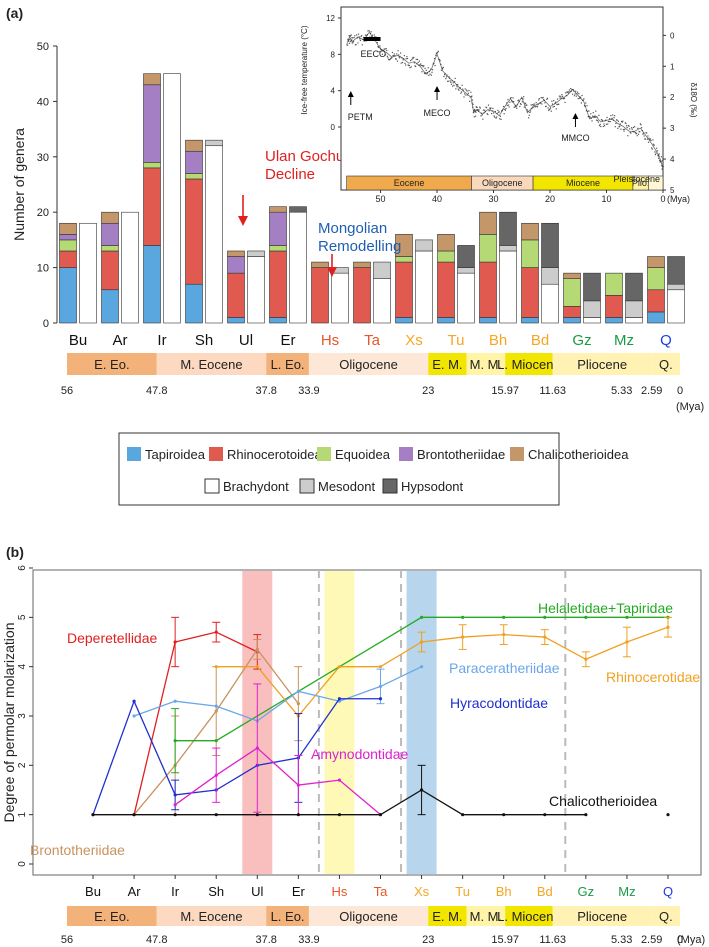  Describe the element at coordinates (656, 301) in the screenshot. I see `bar-rhinocerotoidea-q` at that location.